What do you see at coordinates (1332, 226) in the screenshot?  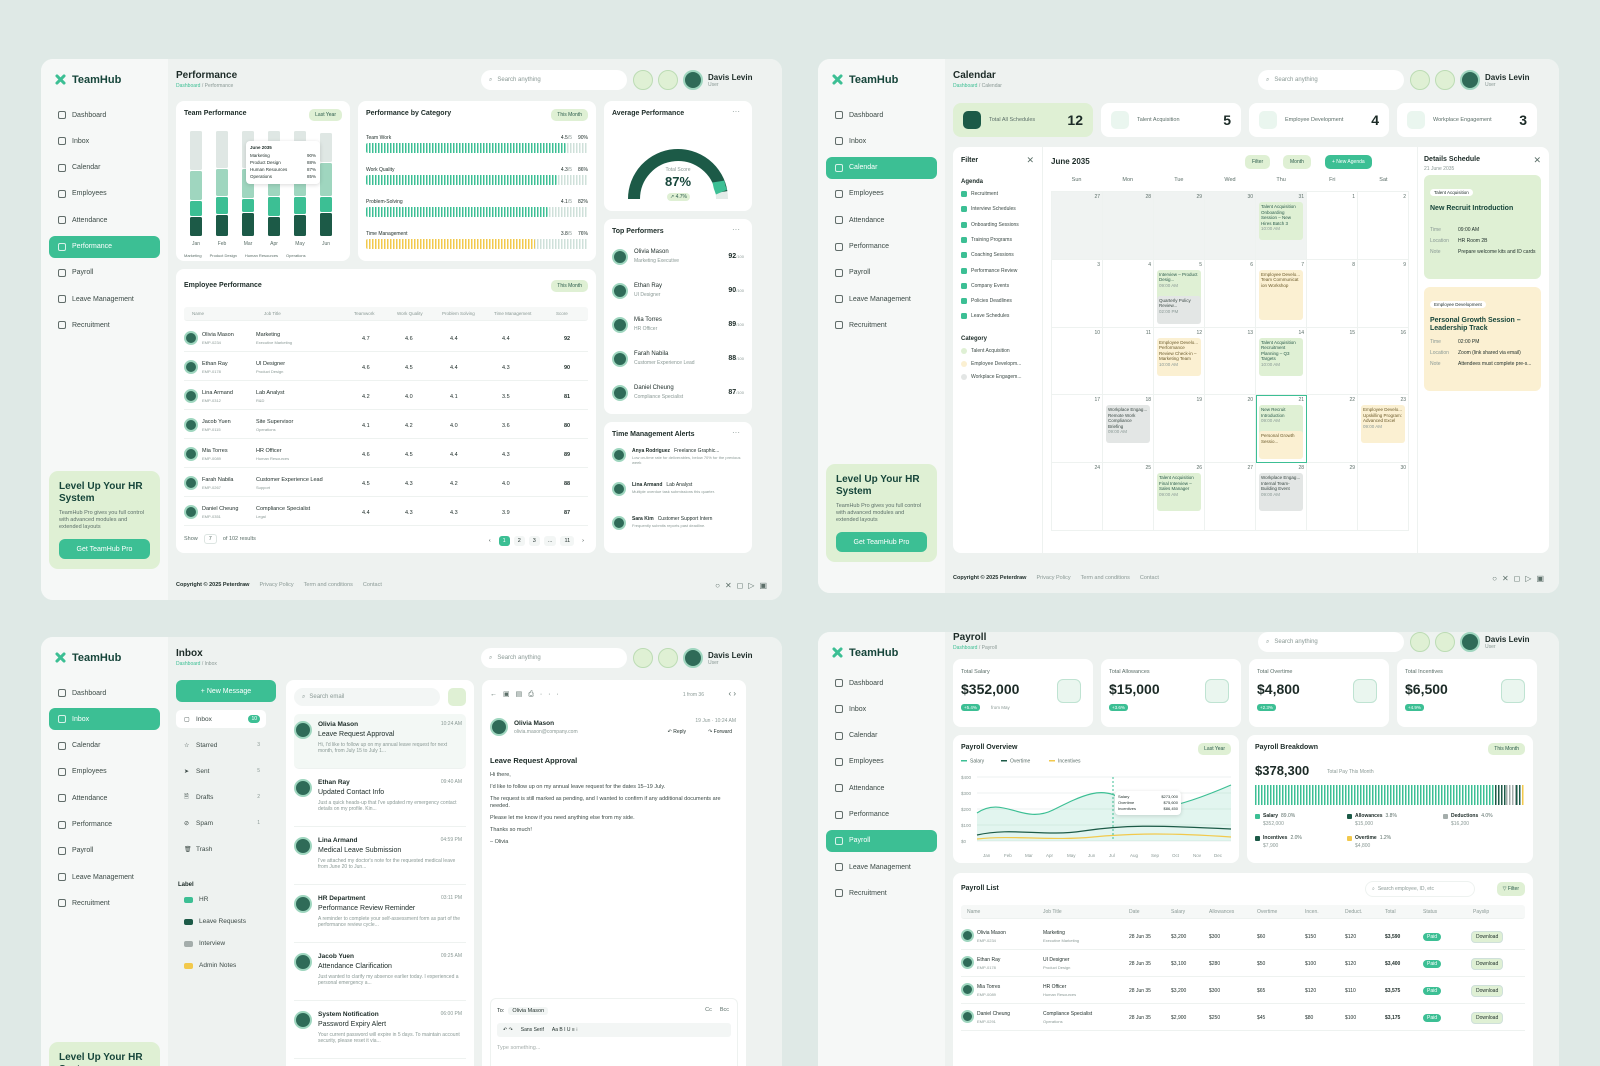 I see `calendar-day: 1` at bounding box center [1332, 226].